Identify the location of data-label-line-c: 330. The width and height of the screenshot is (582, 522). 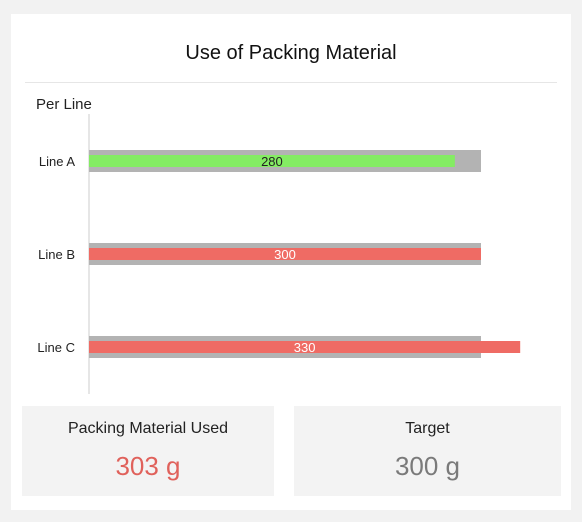
(305, 347).